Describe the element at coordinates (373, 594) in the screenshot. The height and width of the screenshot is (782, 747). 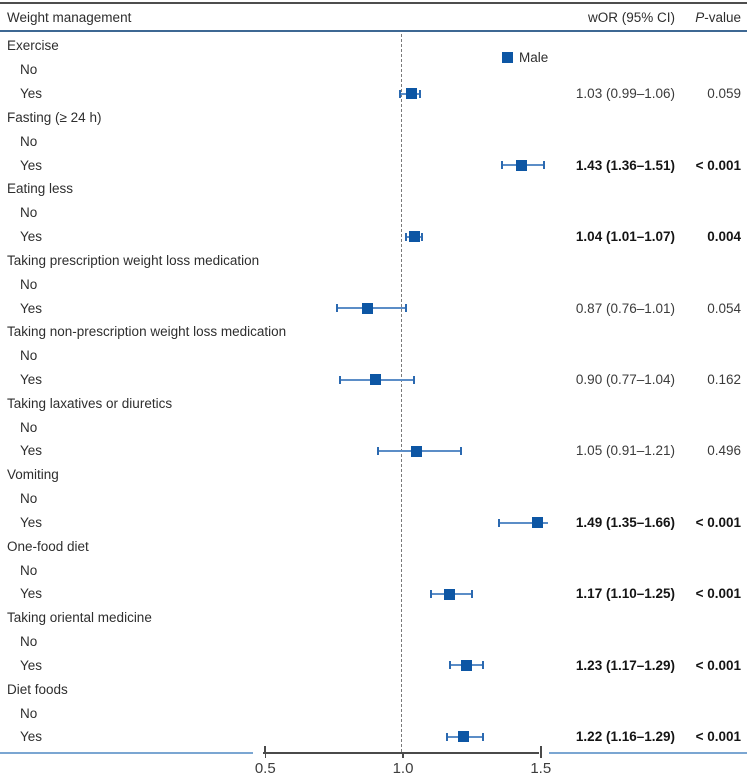
I see `level-row: Yes 1.17 (1.10–1.25) < 0.001` at that location.